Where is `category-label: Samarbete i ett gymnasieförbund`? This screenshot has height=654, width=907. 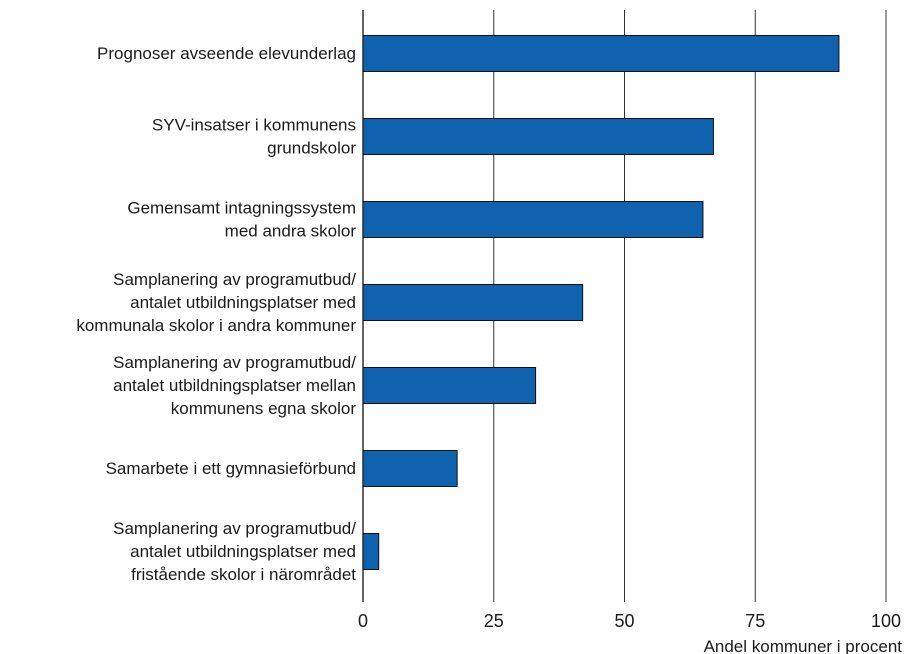
category-label: Samarbete i ett gymnasieförbund is located at coordinates (231, 468).